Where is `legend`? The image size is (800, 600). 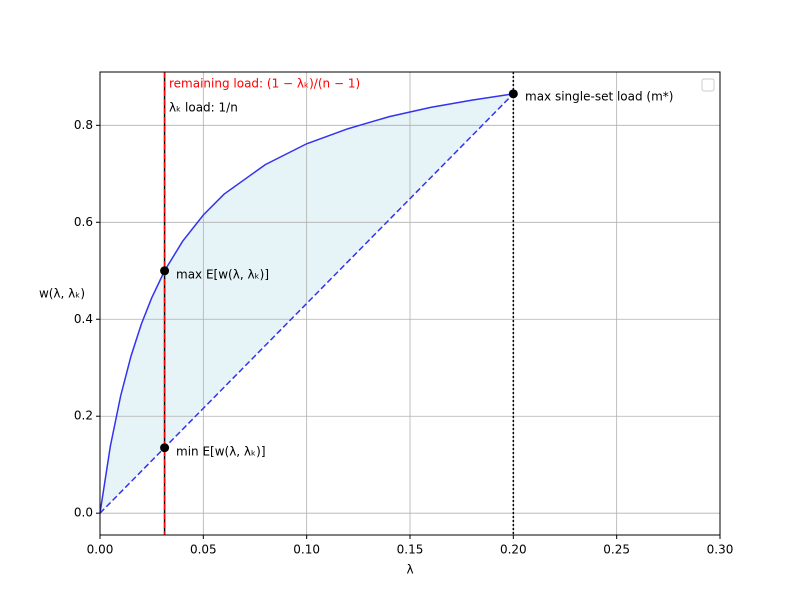 legend is located at coordinates (708, 85).